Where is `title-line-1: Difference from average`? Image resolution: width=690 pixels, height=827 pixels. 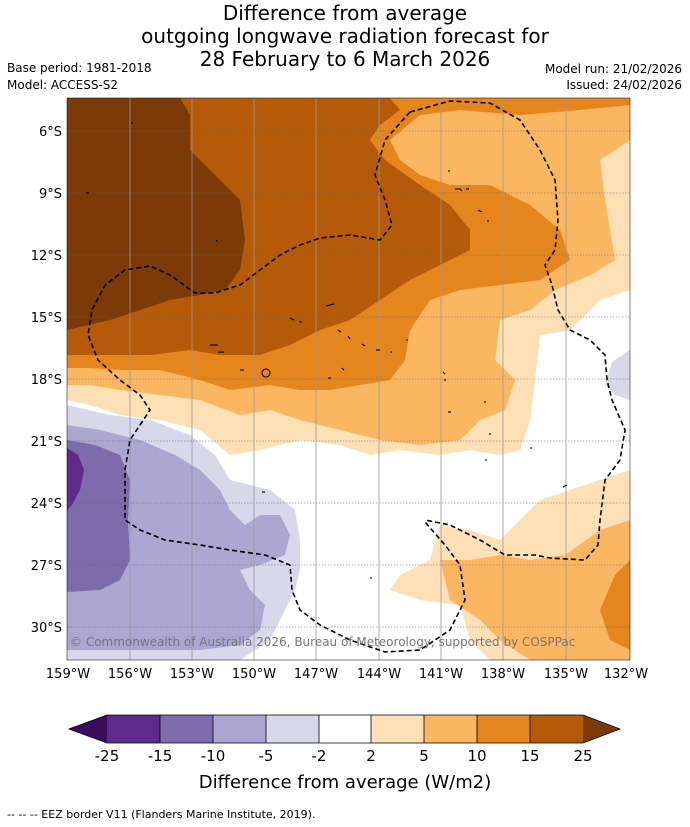 title-line-1: Difference from average is located at coordinates (345, 13).